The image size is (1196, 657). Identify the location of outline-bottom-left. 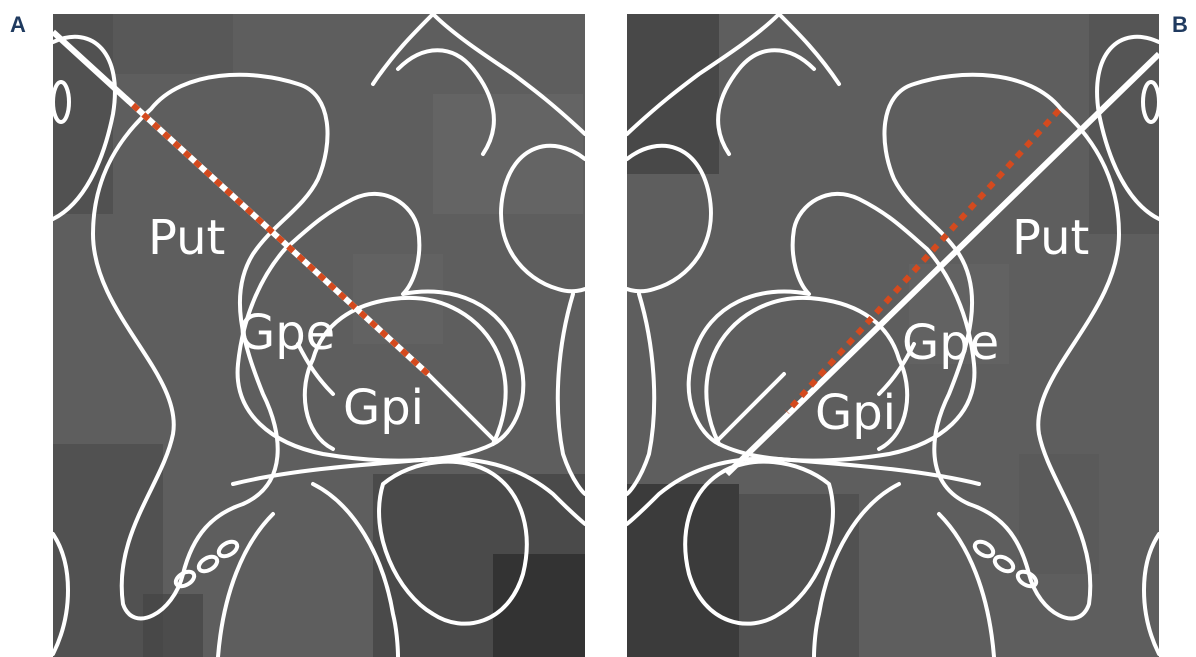
(61, 594).